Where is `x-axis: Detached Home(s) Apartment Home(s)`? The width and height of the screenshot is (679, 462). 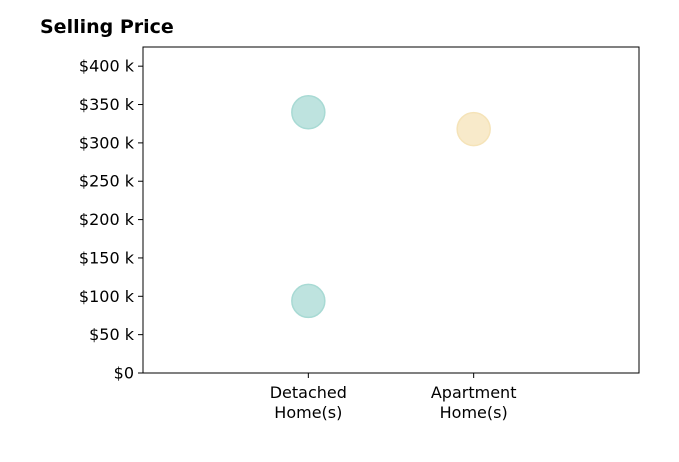 x-axis: Detached Home(s) Apartment Home(s) is located at coordinates (393, 397).